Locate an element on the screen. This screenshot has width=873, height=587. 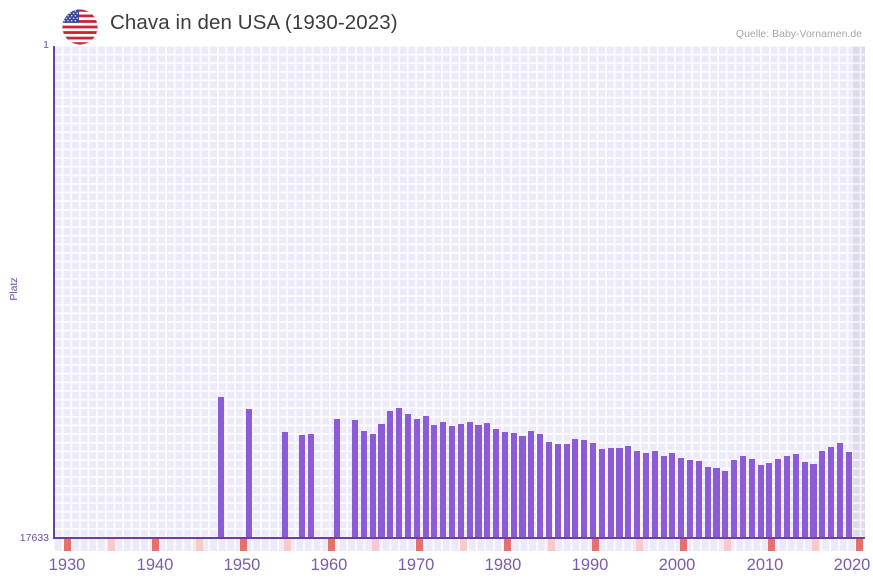
bar-1982 is located at coordinates (496, 483).